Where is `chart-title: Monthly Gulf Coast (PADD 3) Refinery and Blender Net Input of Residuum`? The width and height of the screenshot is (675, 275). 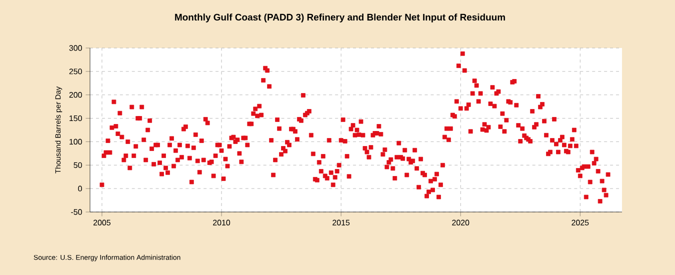 chart-title: Monthly Gulf Coast (PADD 3) Refinery and Blender Net Input of Residuum is located at coordinates (340, 18).